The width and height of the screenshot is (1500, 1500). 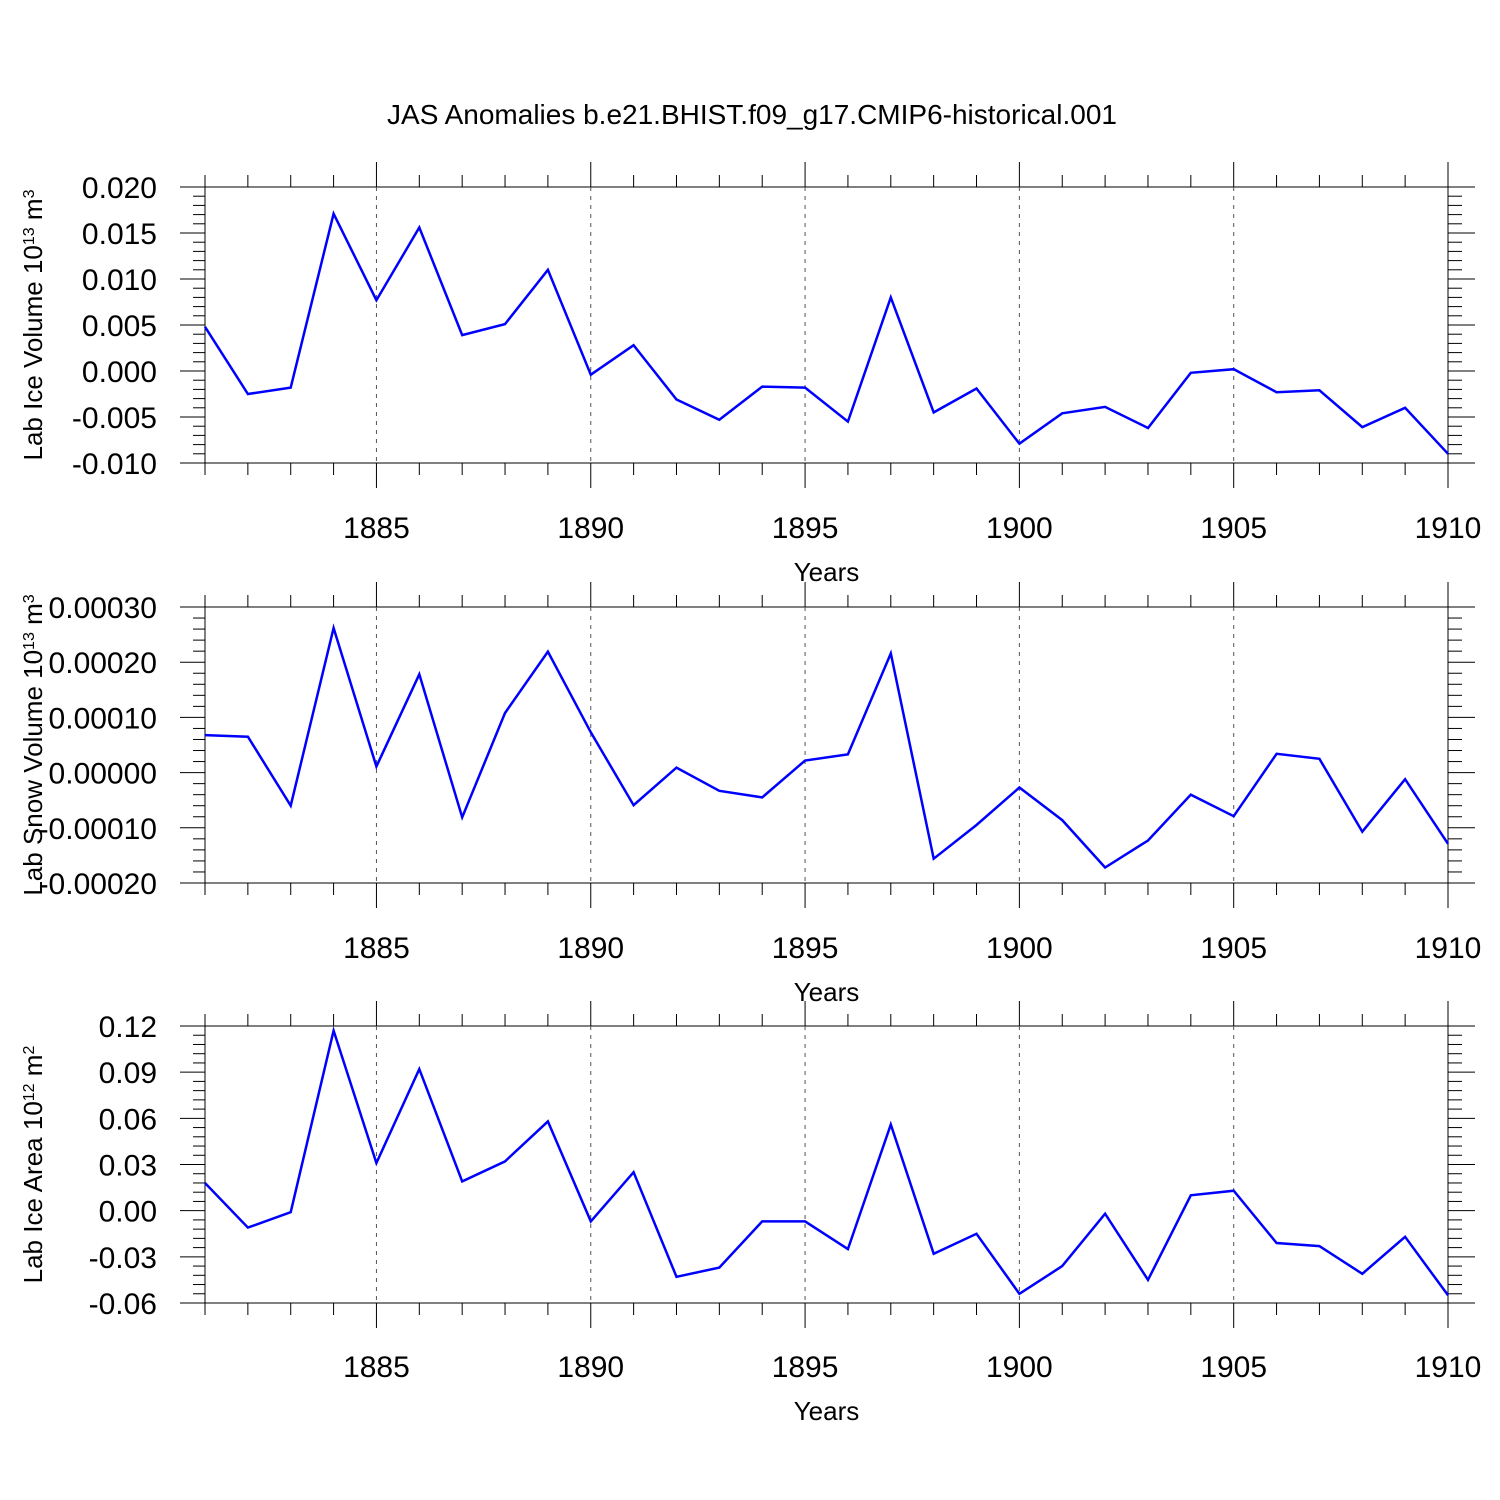 I want to click on y-tick-label: 0.000, so click(x=119, y=372).